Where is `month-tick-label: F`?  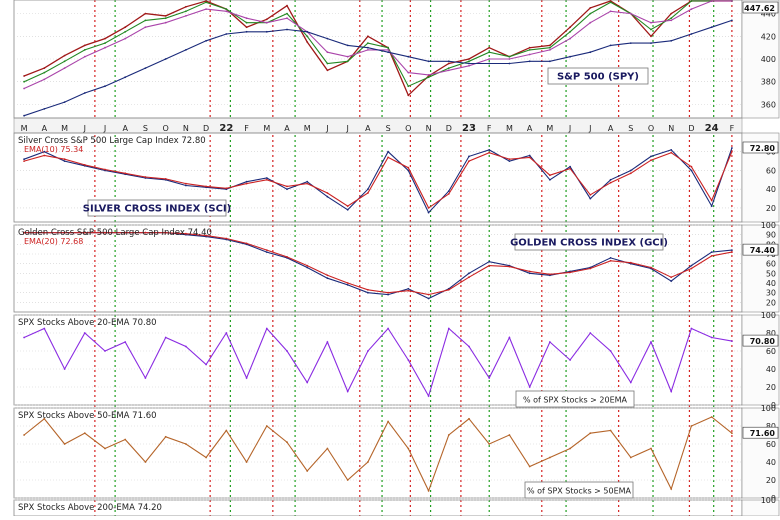 month-tick-label: F is located at coordinates (732, 128).